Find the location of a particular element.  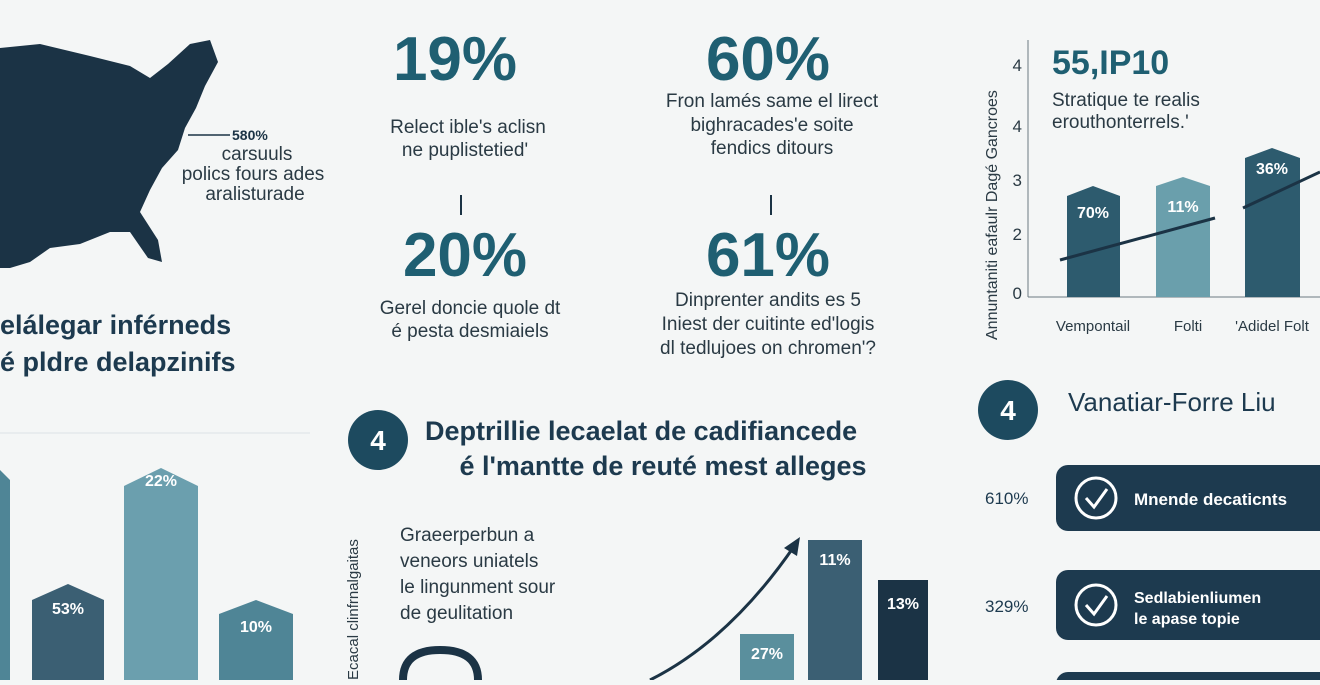

us-map is located at coordinates (109, 154).